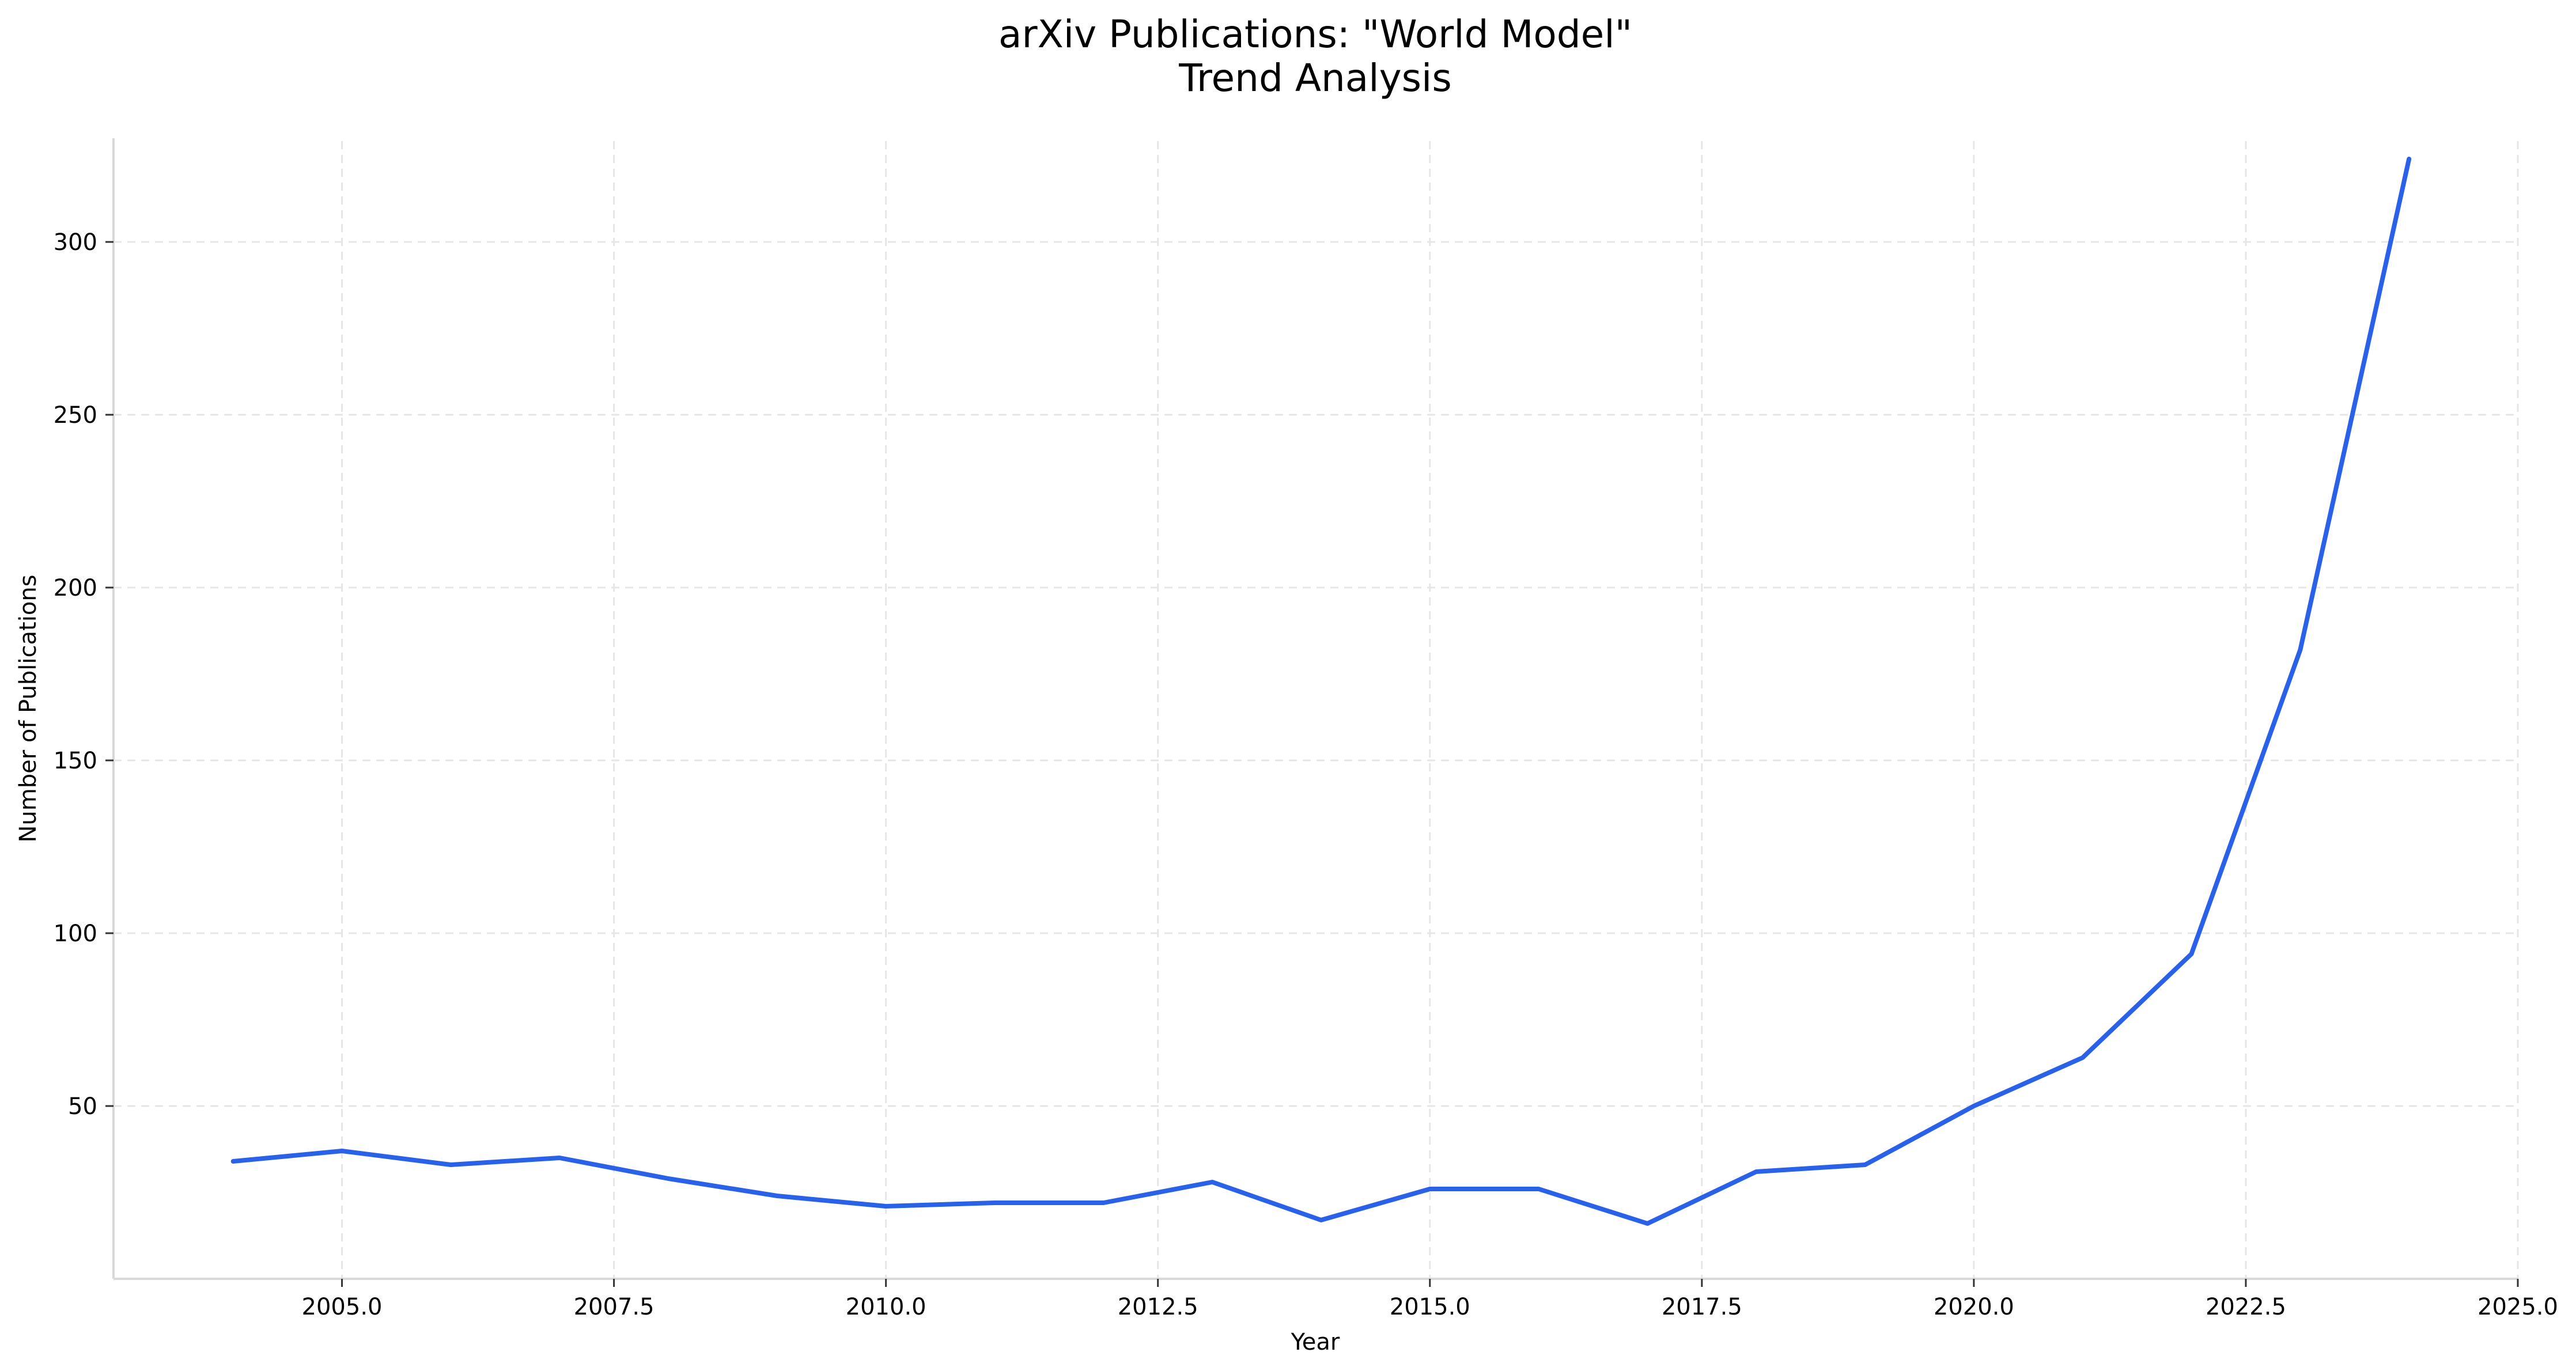 Image resolution: width=2576 pixels, height=1371 pixels. I want to click on y-tick-label: 100, so click(75, 934).